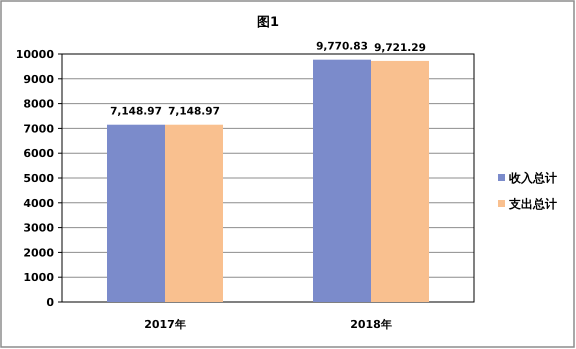 This screenshot has width=576, height=349. I want to click on y-tick-label: 6000, so click(38, 153).